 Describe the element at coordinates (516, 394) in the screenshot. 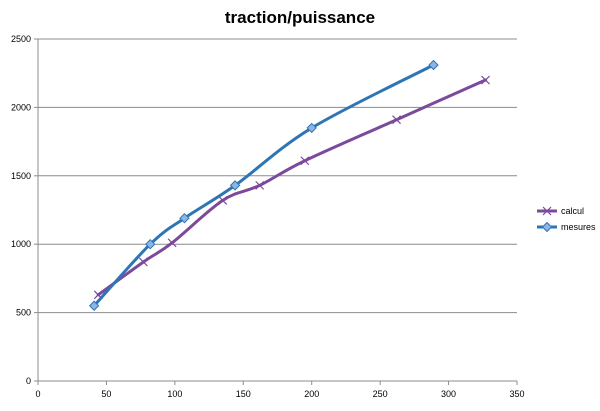

I see `x-tick-label: 350` at that location.